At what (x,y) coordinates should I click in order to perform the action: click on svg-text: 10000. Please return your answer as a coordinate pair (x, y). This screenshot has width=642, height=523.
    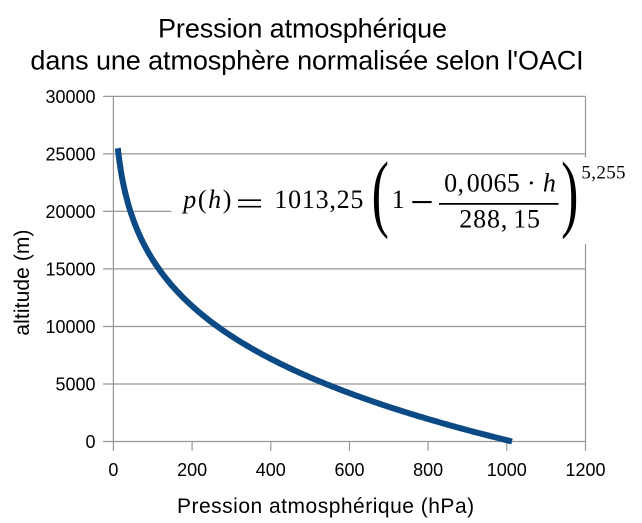
    Looking at the image, I should click on (70, 327).